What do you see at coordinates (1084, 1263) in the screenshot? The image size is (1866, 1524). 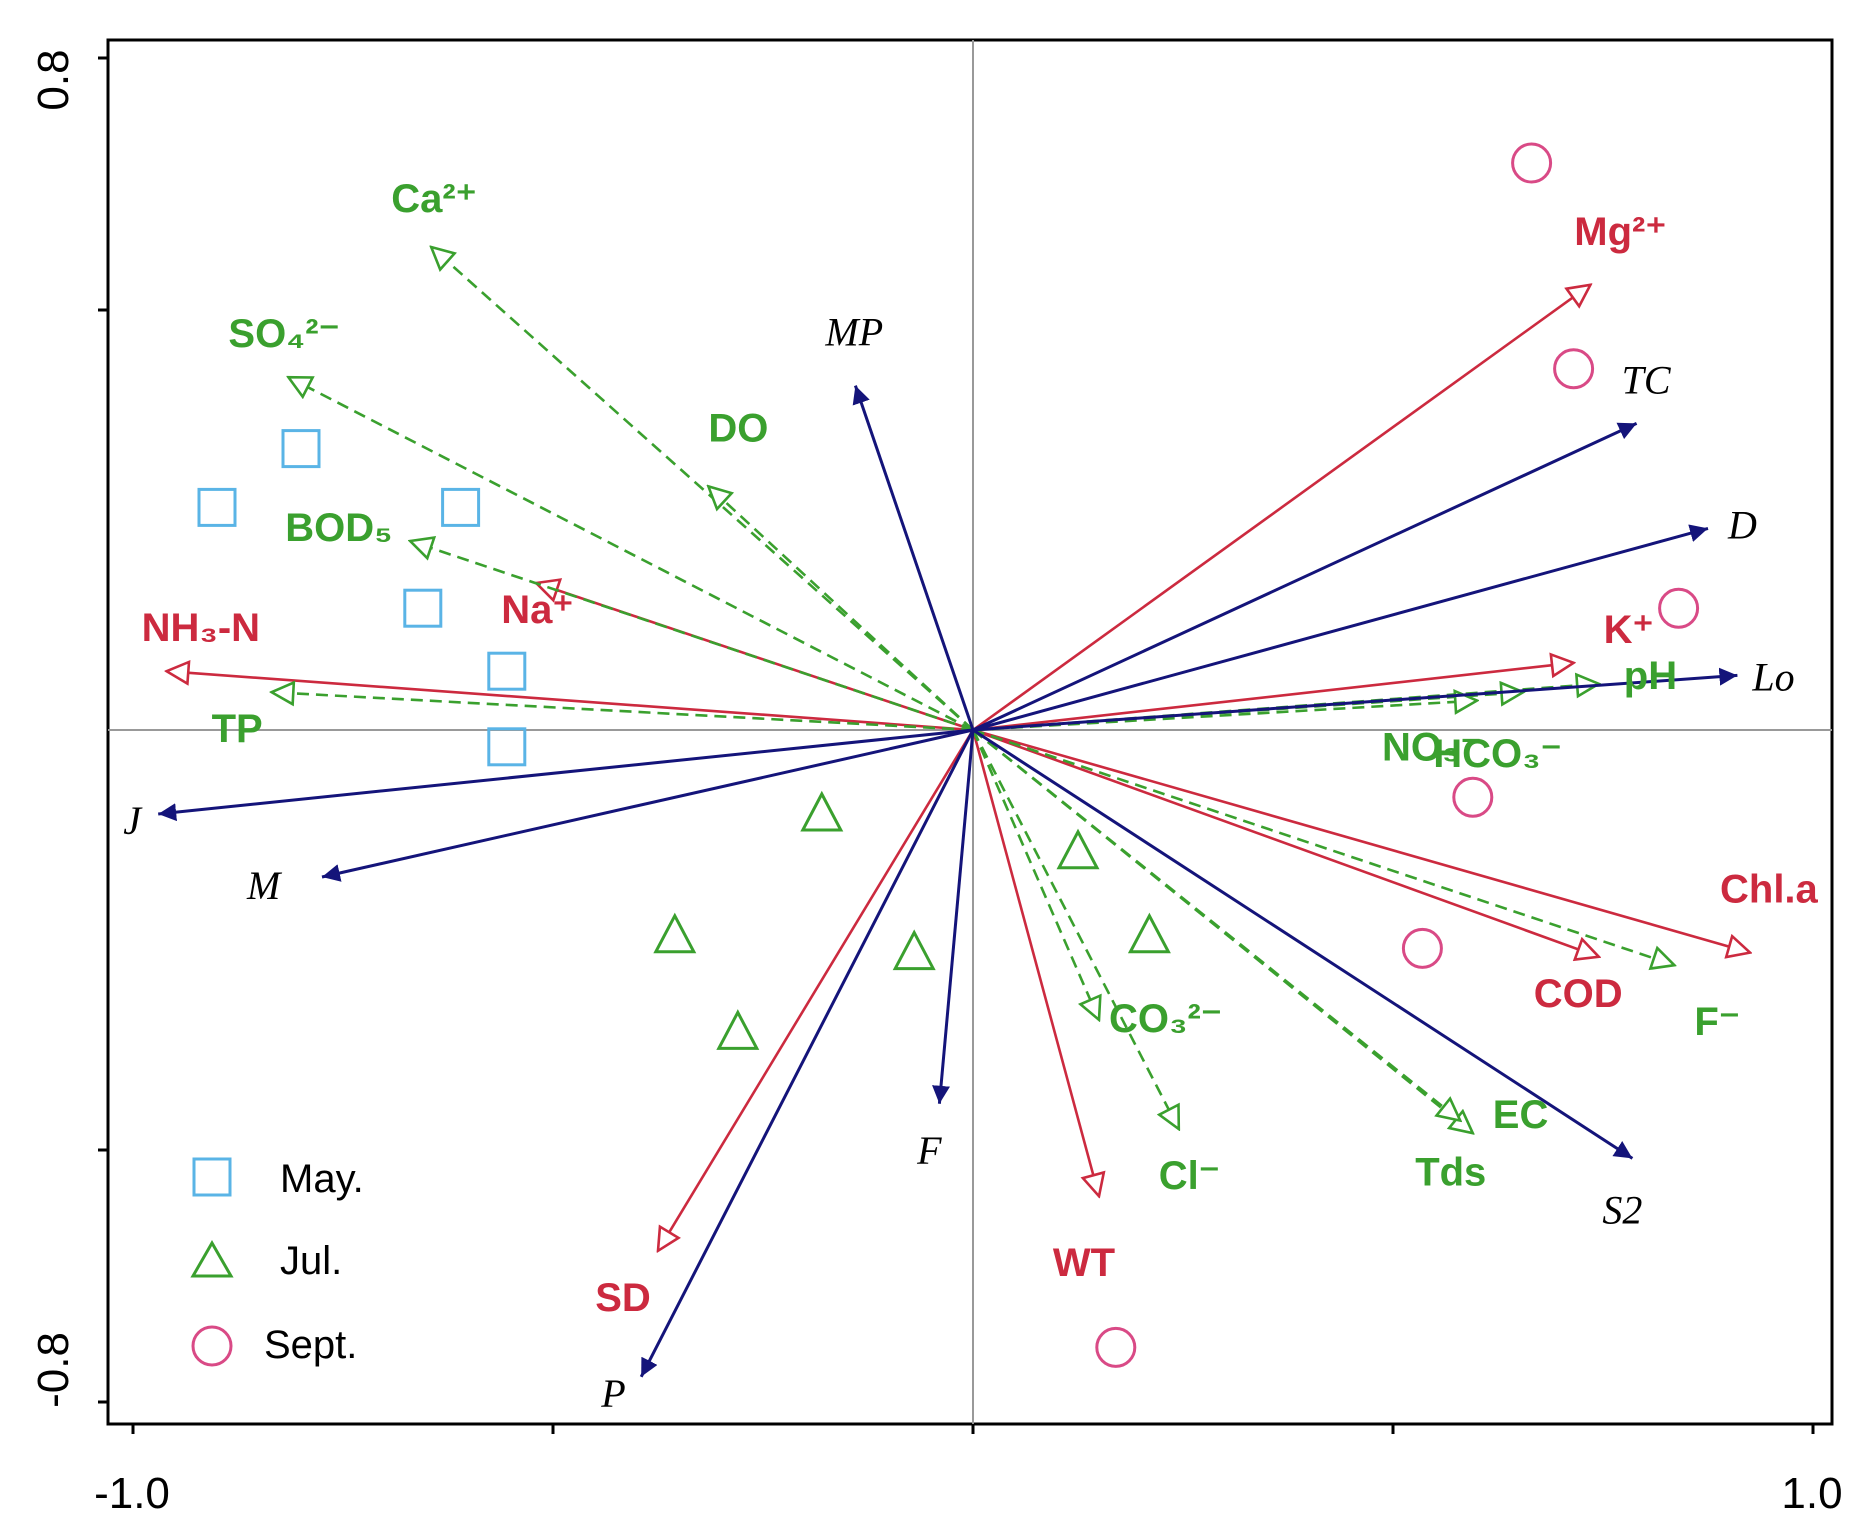 I see `arrow-label-wt: WT` at bounding box center [1084, 1263].